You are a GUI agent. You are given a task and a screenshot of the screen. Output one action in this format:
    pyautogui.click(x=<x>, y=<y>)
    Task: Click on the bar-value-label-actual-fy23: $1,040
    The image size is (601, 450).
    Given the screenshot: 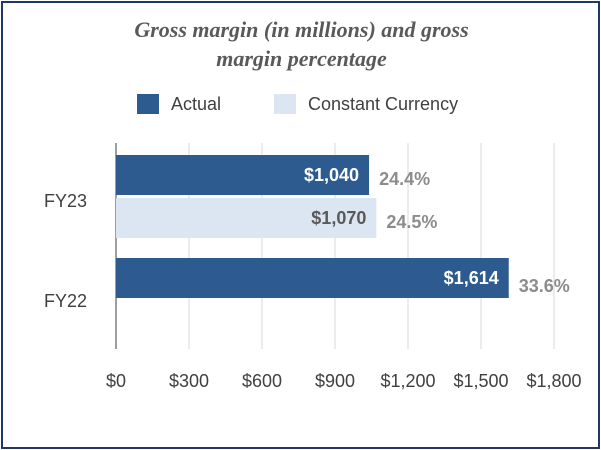 What is the action you would take?
    pyautogui.click(x=331, y=175)
    